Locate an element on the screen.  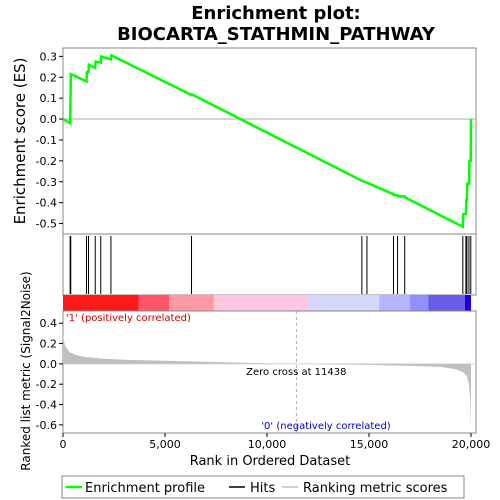
x-tick-label: 15,000 is located at coordinates (369, 444).